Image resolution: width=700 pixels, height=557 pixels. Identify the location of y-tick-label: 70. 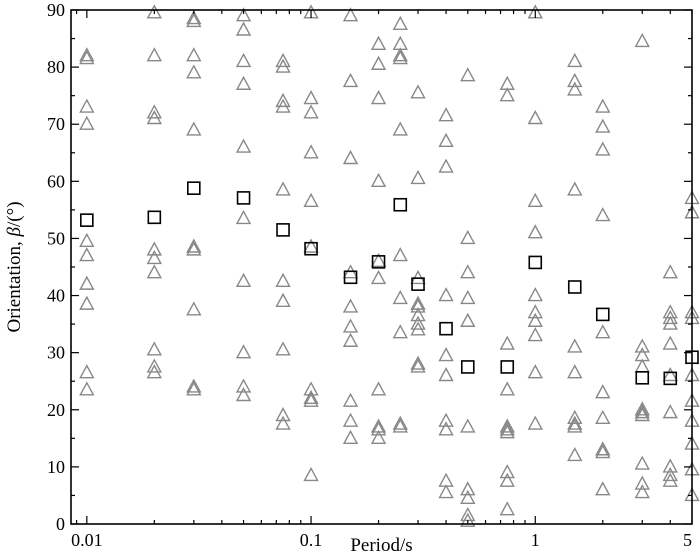
(56, 124).